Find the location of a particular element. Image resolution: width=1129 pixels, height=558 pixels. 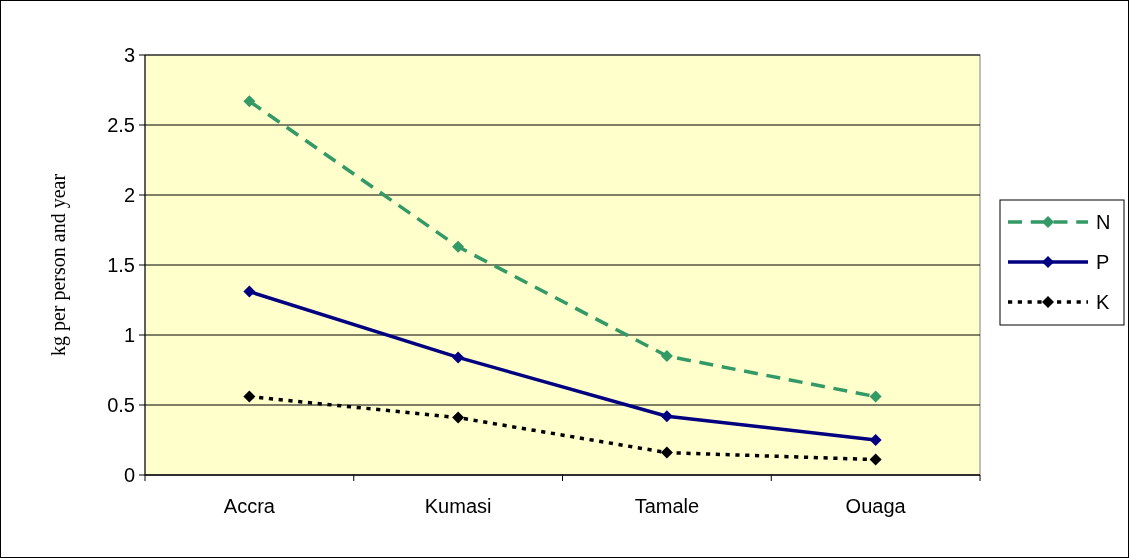

legend-label: K is located at coordinates (1103, 302).